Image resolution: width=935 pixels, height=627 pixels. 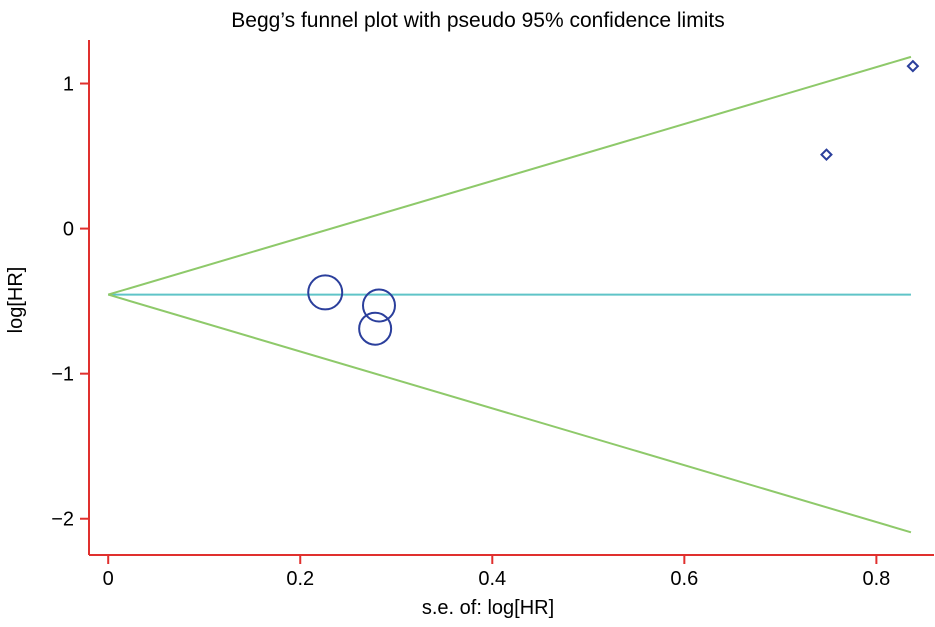 What do you see at coordinates (68, 230) in the screenshot?
I see `y-tick-label: 0` at bounding box center [68, 230].